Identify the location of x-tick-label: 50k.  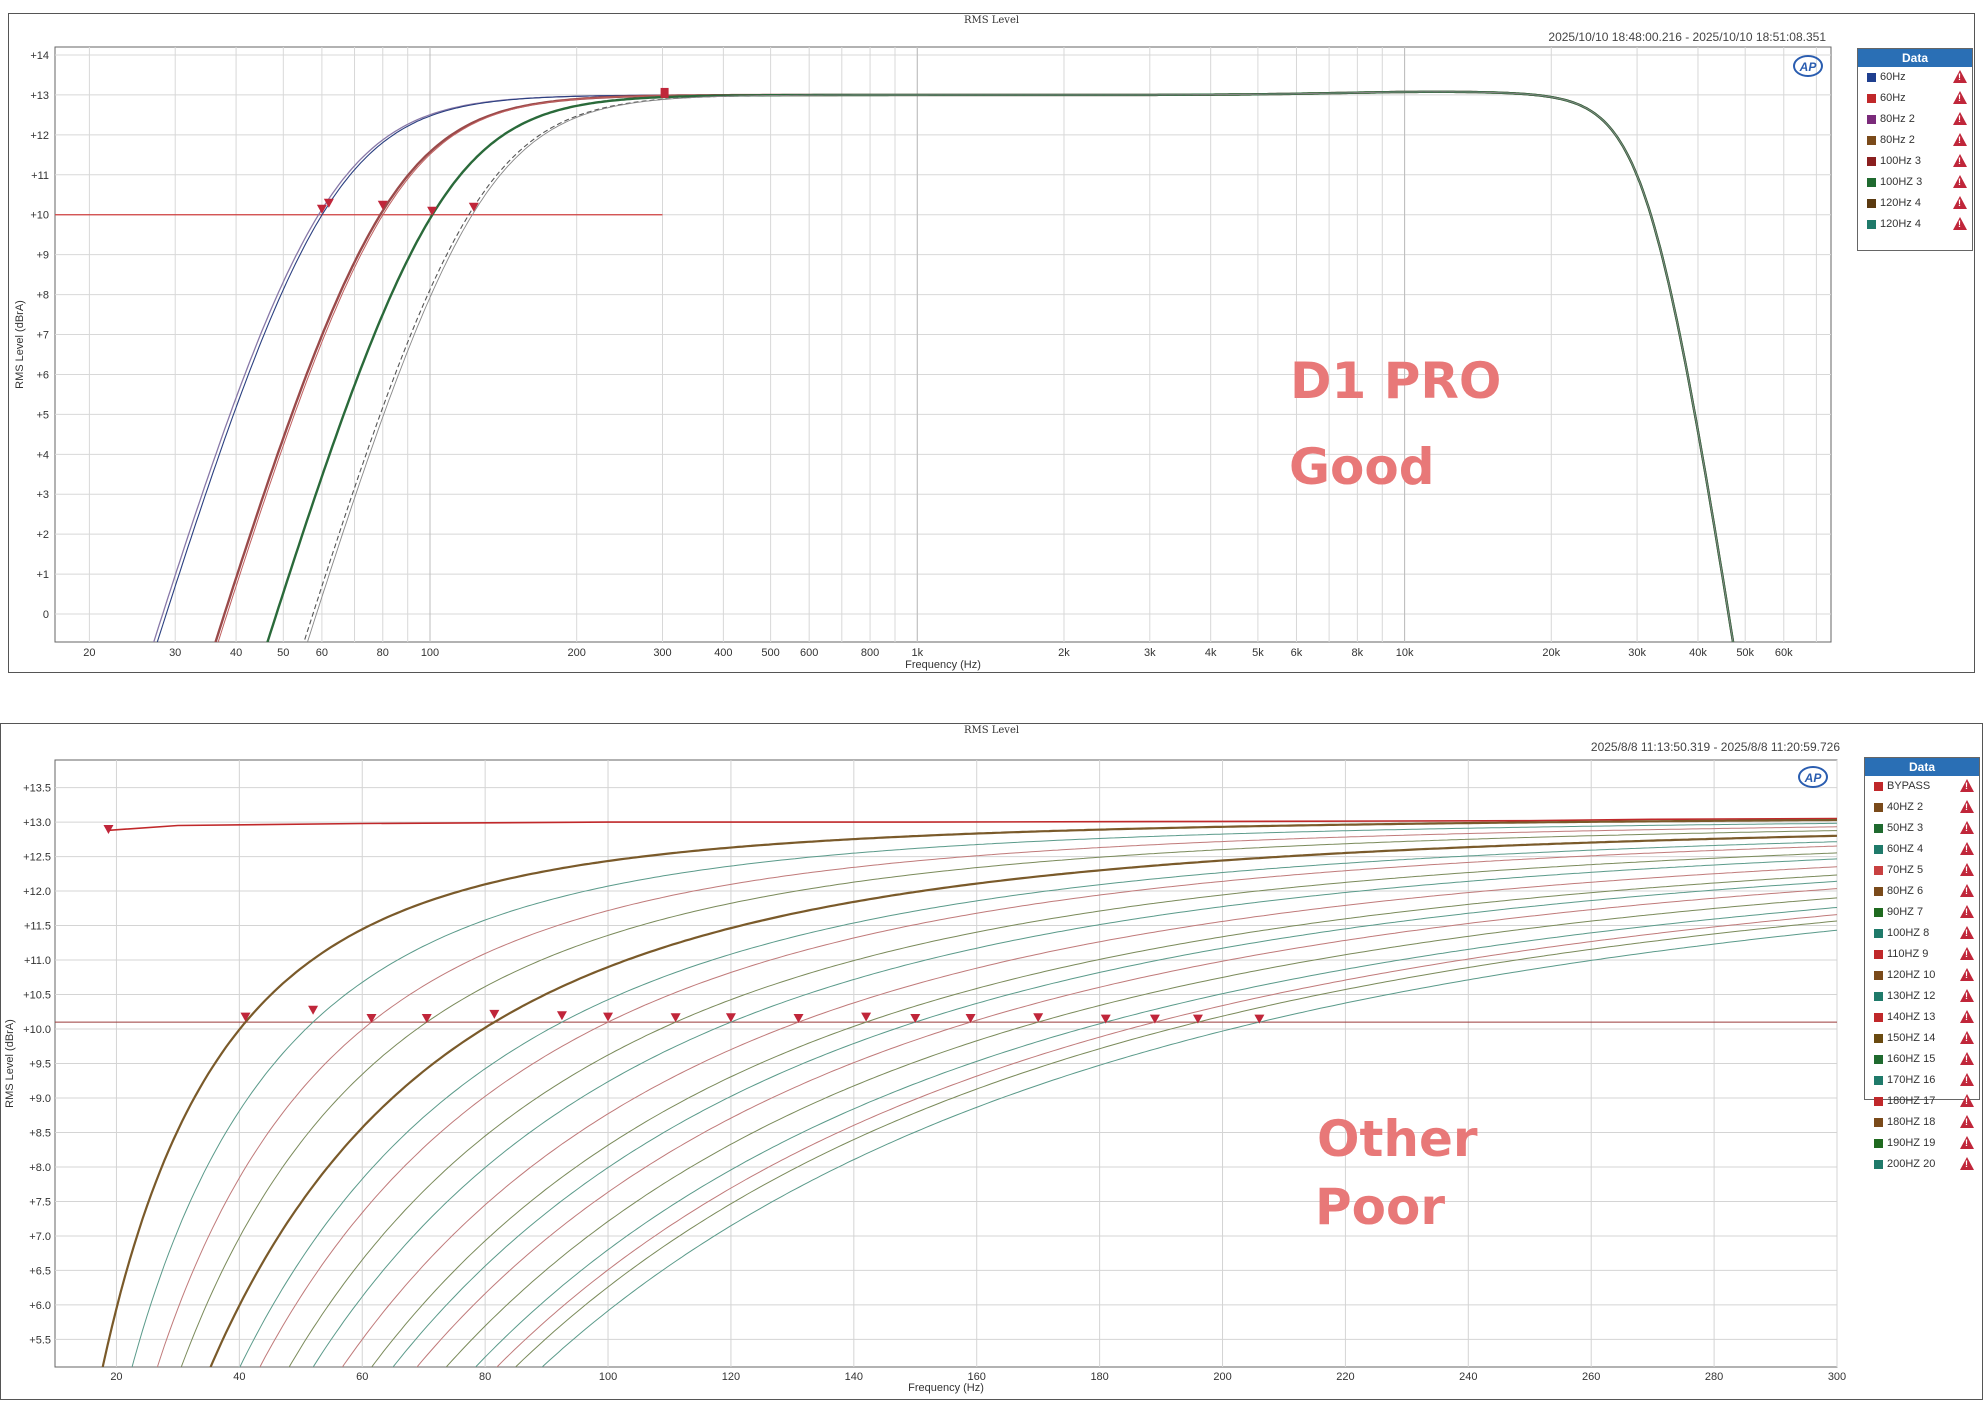
(1745, 653).